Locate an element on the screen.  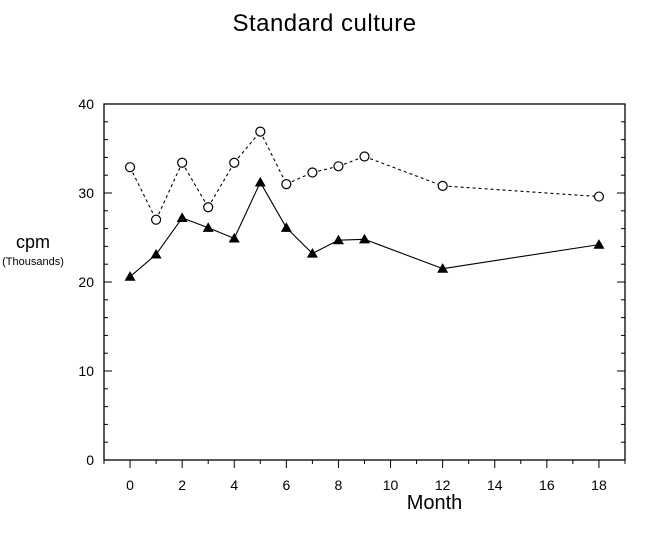
x-tick-label: 16 is located at coordinates (547, 485).